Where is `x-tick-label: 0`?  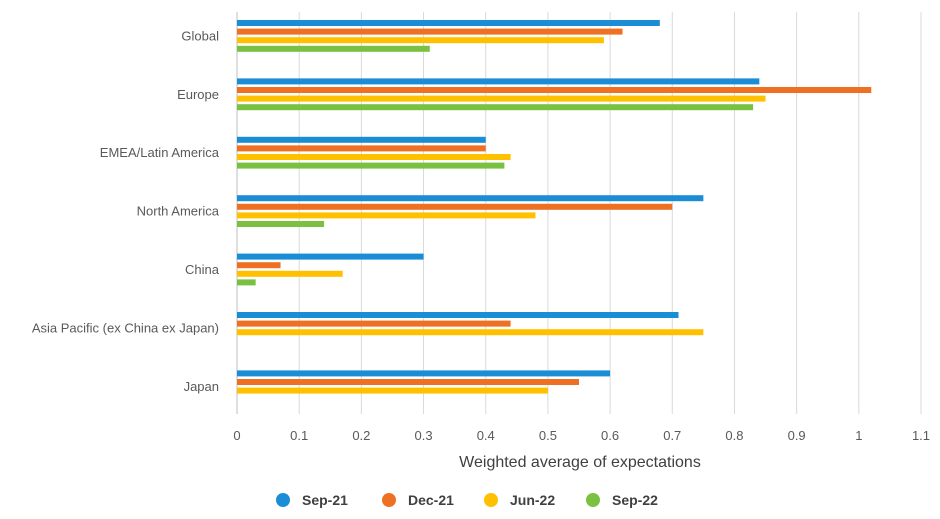 x-tick-label: 0 is located at coordinates (236, 435).